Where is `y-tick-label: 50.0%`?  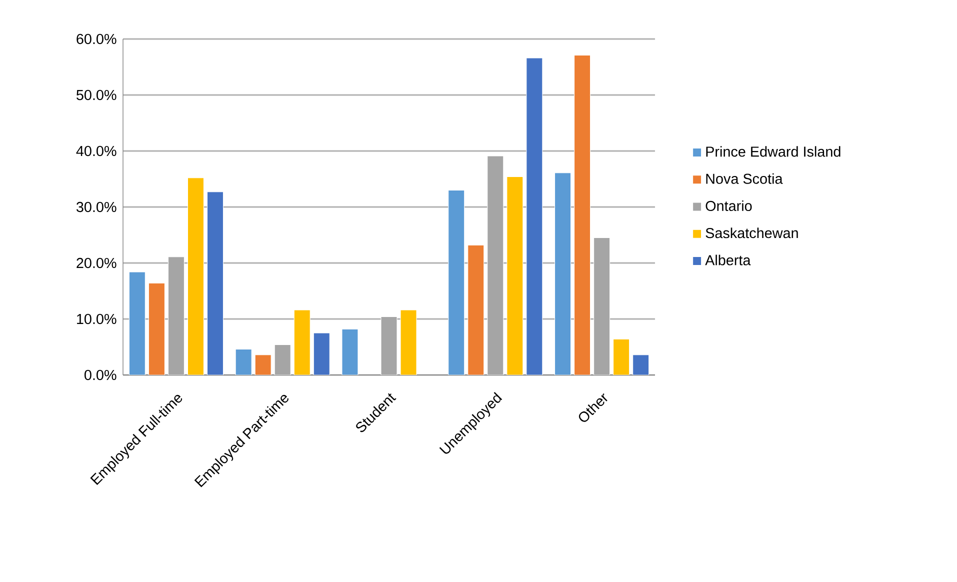
y-tick-label: 50.0% is located at coordinates (96, 95).